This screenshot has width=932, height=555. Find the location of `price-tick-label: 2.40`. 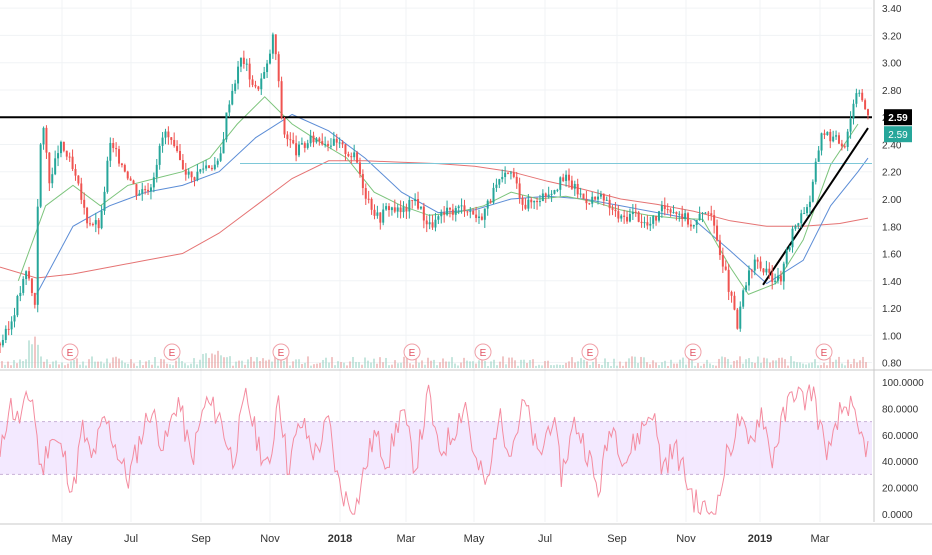

price-tick-label: 2.40 is located at coordinates (892, 145).